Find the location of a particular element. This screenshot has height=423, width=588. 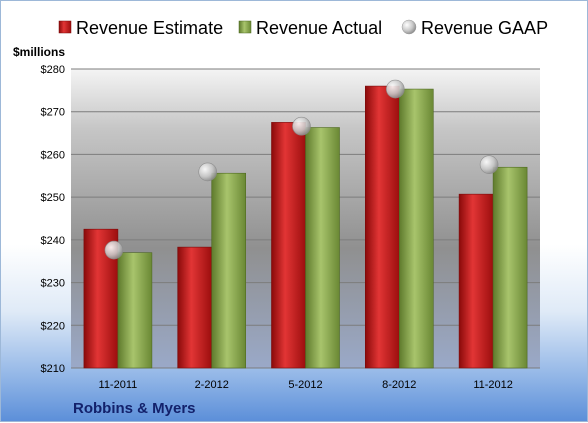

y-unit-label: $millions is located at coordinates (39, 52).